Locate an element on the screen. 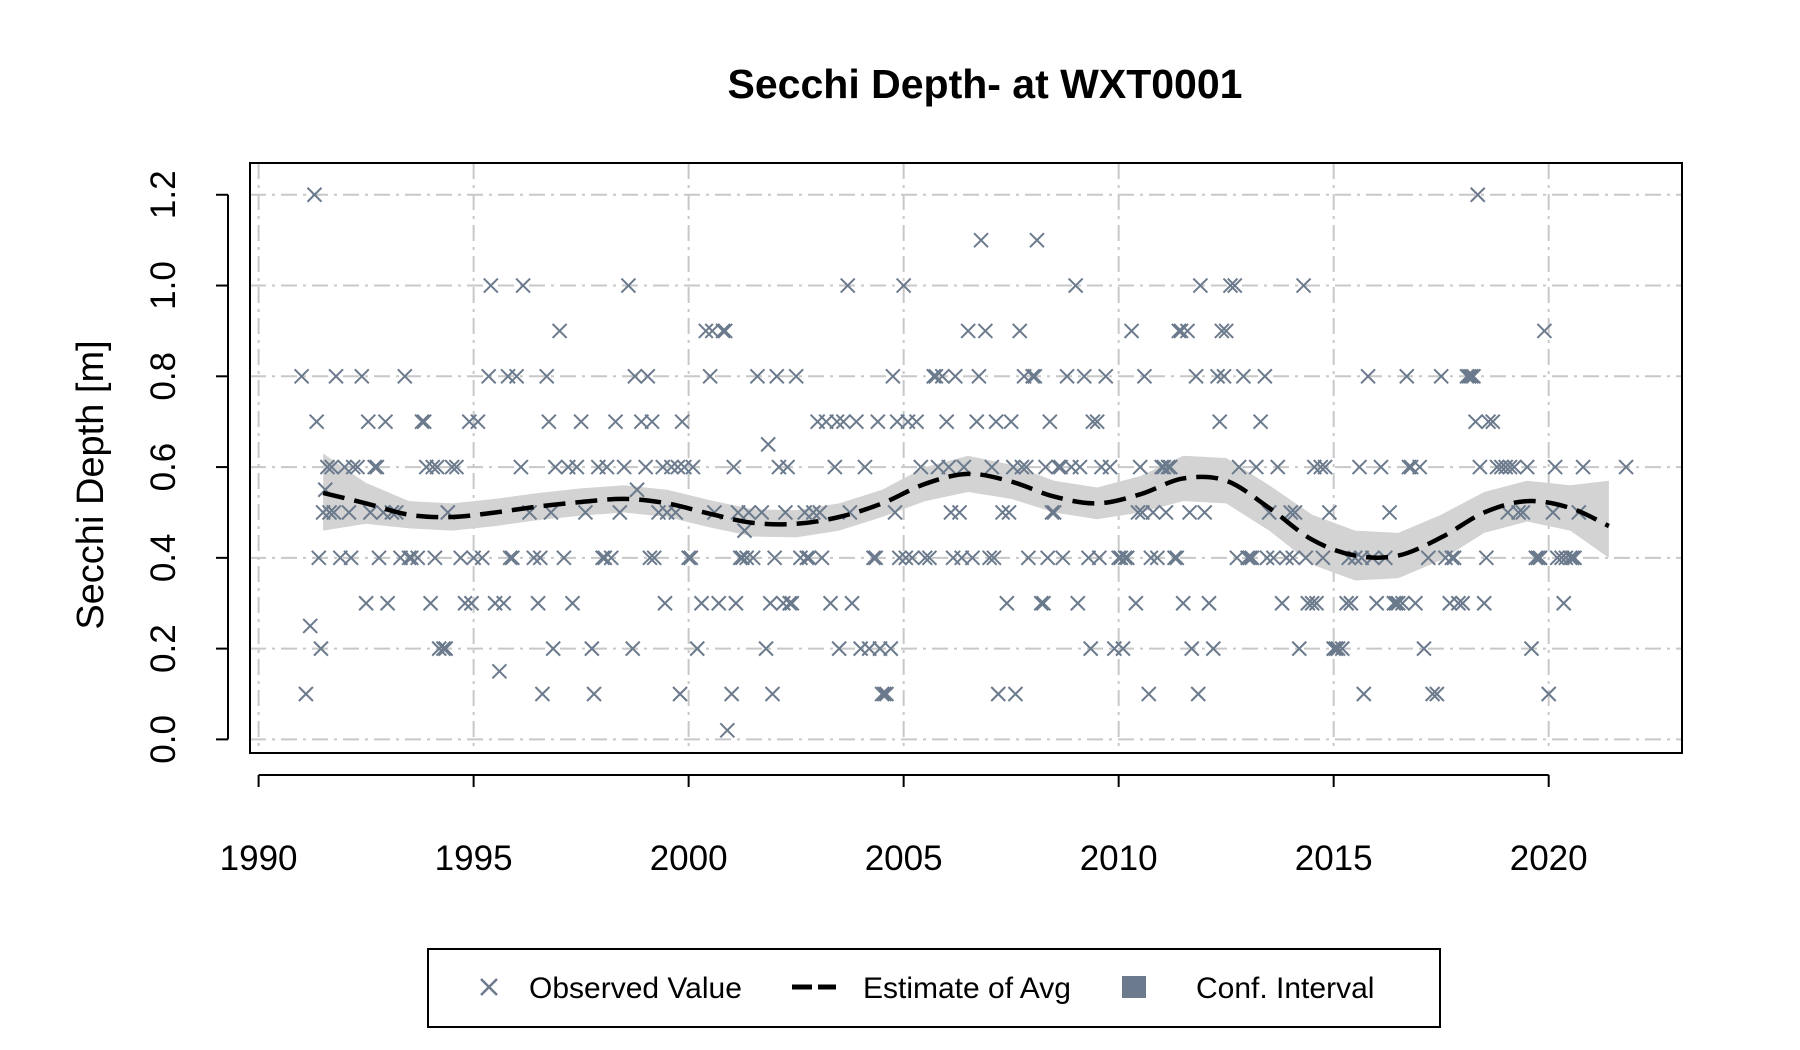  y-tick-label: 1.0 is located at coordinates (163, 285).